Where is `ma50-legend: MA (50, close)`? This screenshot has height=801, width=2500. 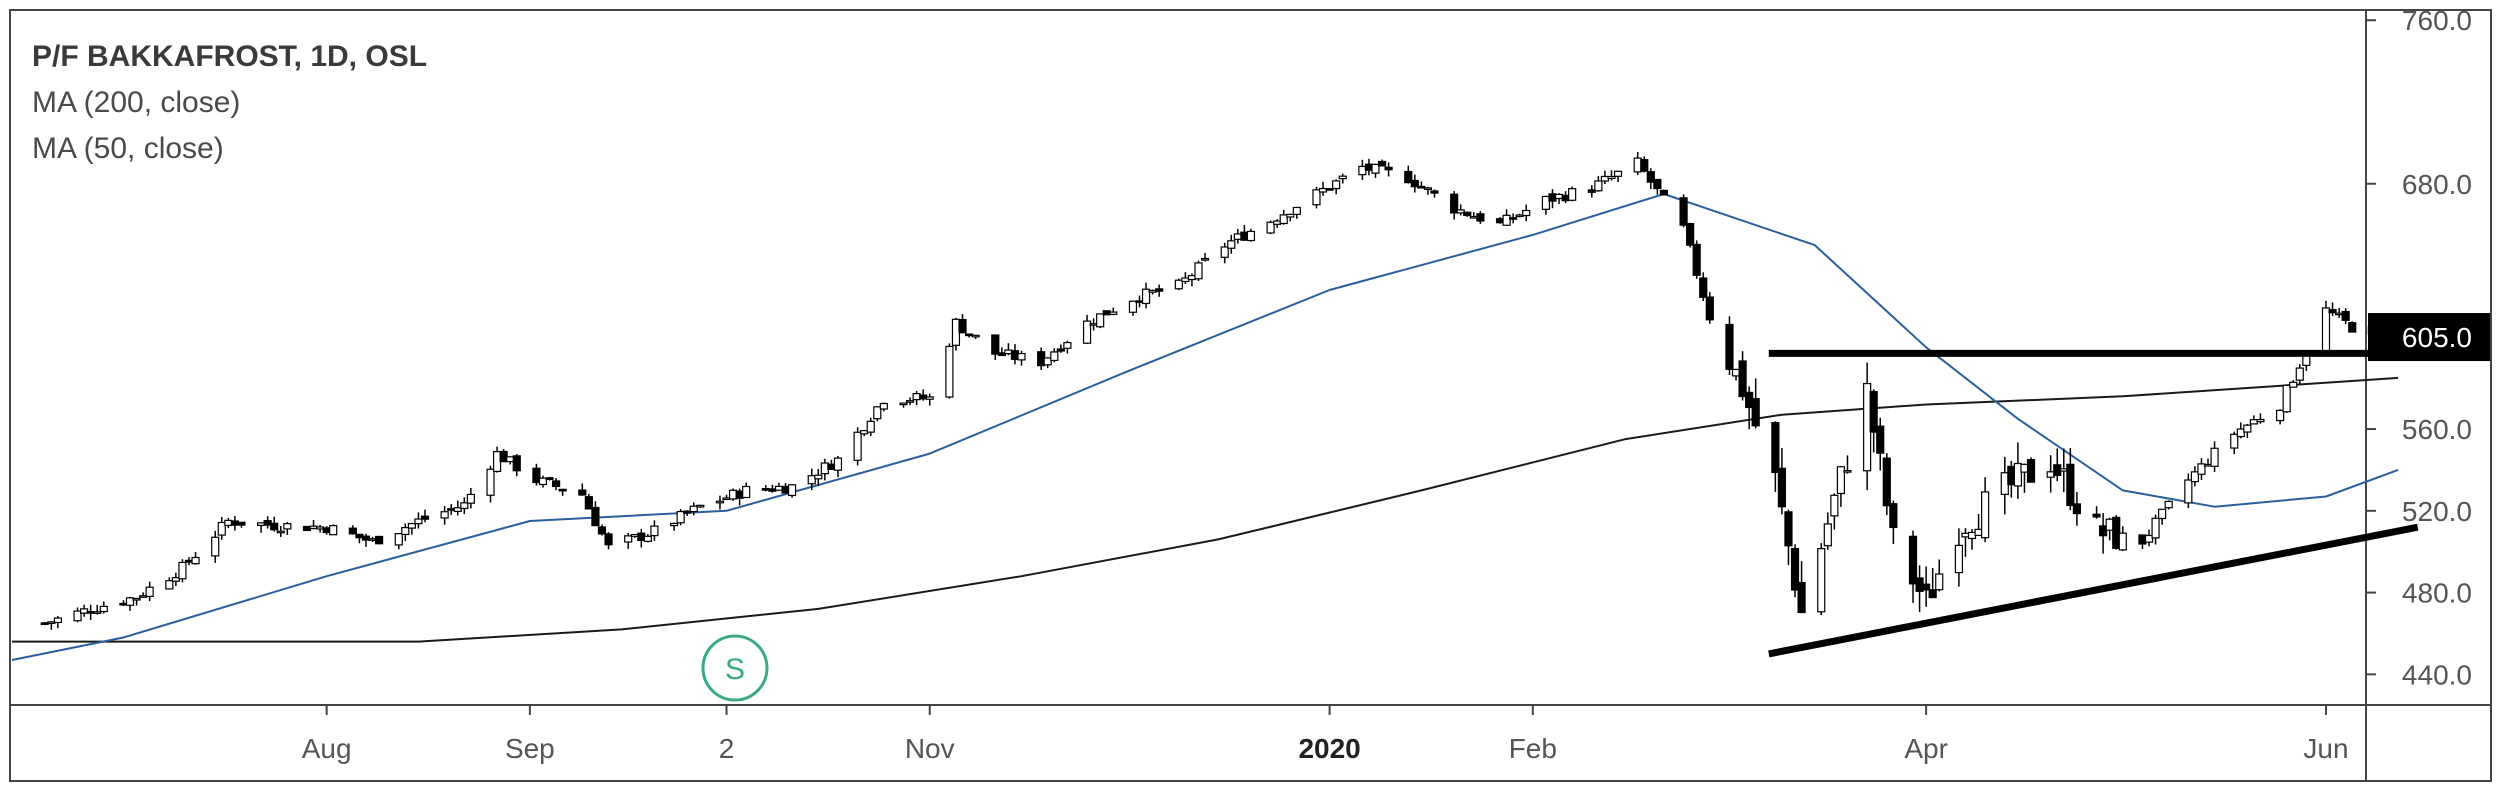
ma50-legend: MA (50, close) is located at coordinates (128, 148).